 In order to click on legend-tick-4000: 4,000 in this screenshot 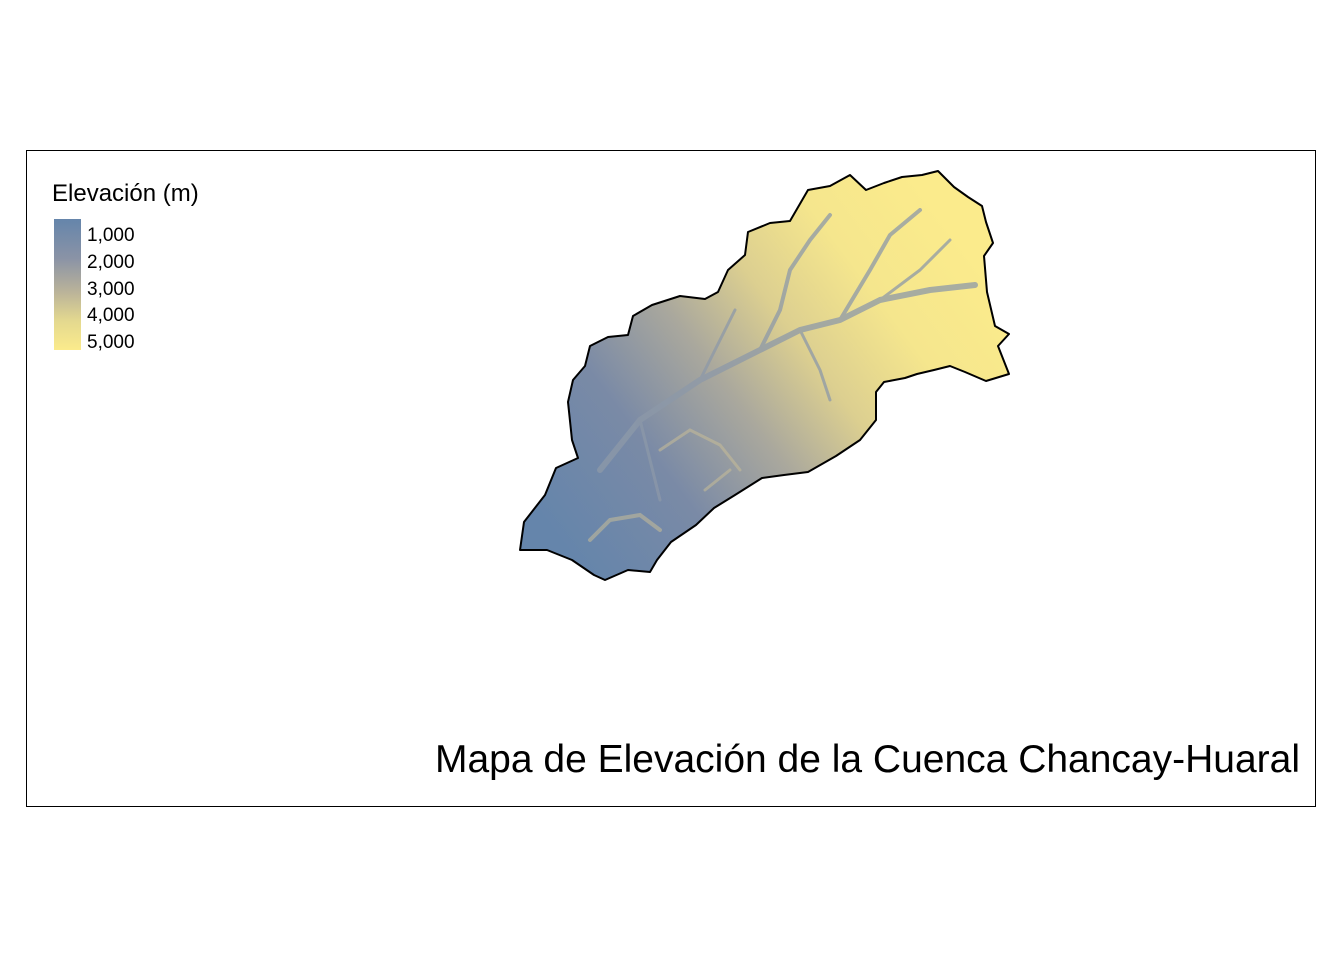, I will do `click(111, 315)`.